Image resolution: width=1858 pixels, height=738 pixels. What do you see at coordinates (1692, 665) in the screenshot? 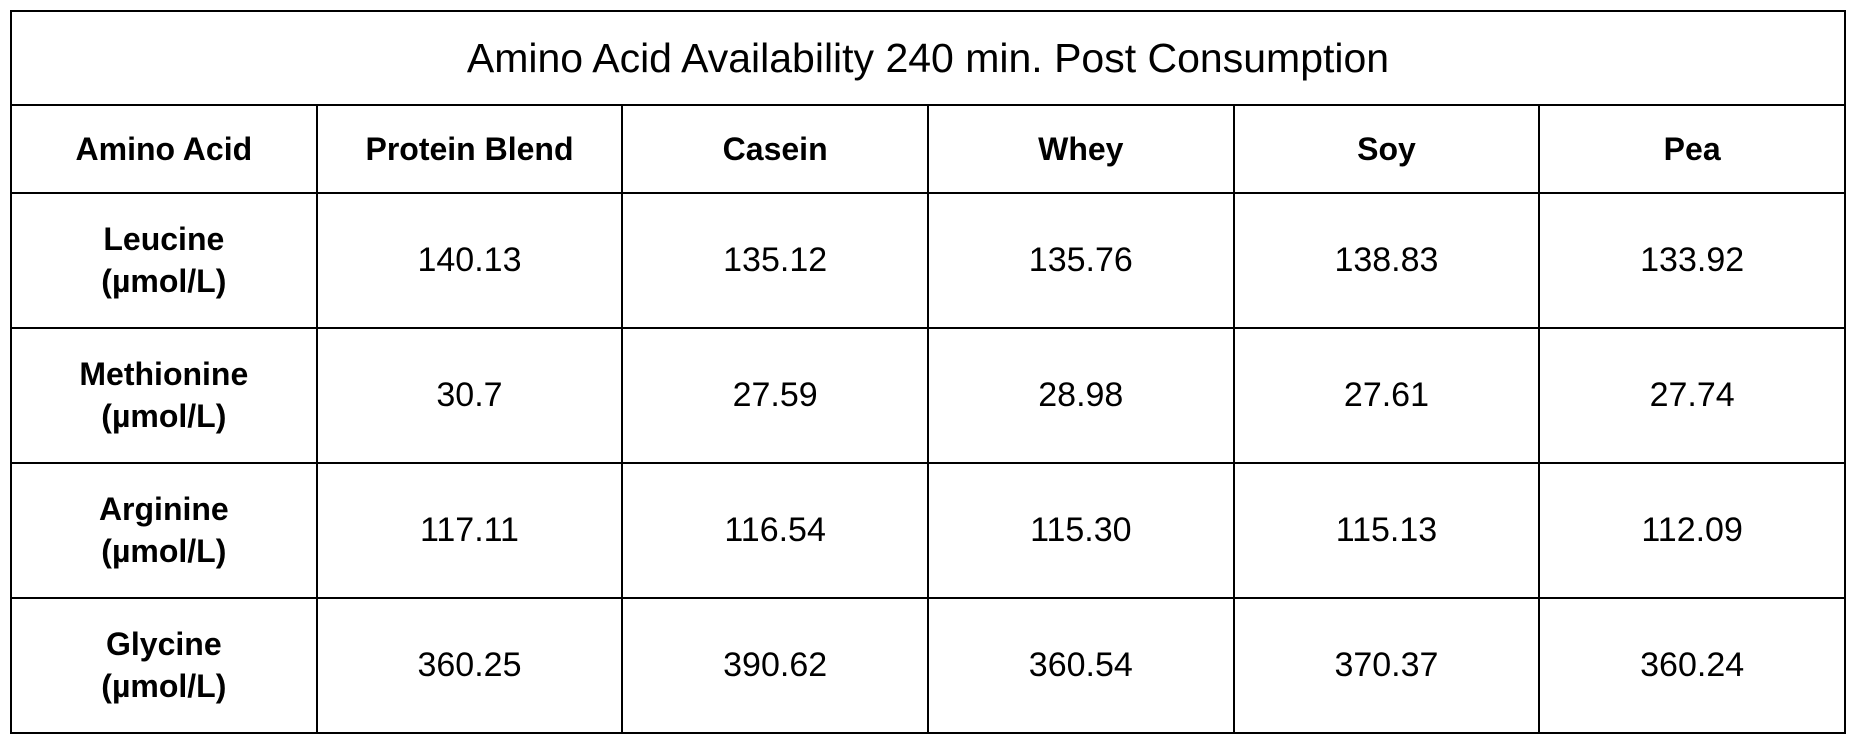
I see `value-cell: 360.24` at bounding box center [1692, 665].